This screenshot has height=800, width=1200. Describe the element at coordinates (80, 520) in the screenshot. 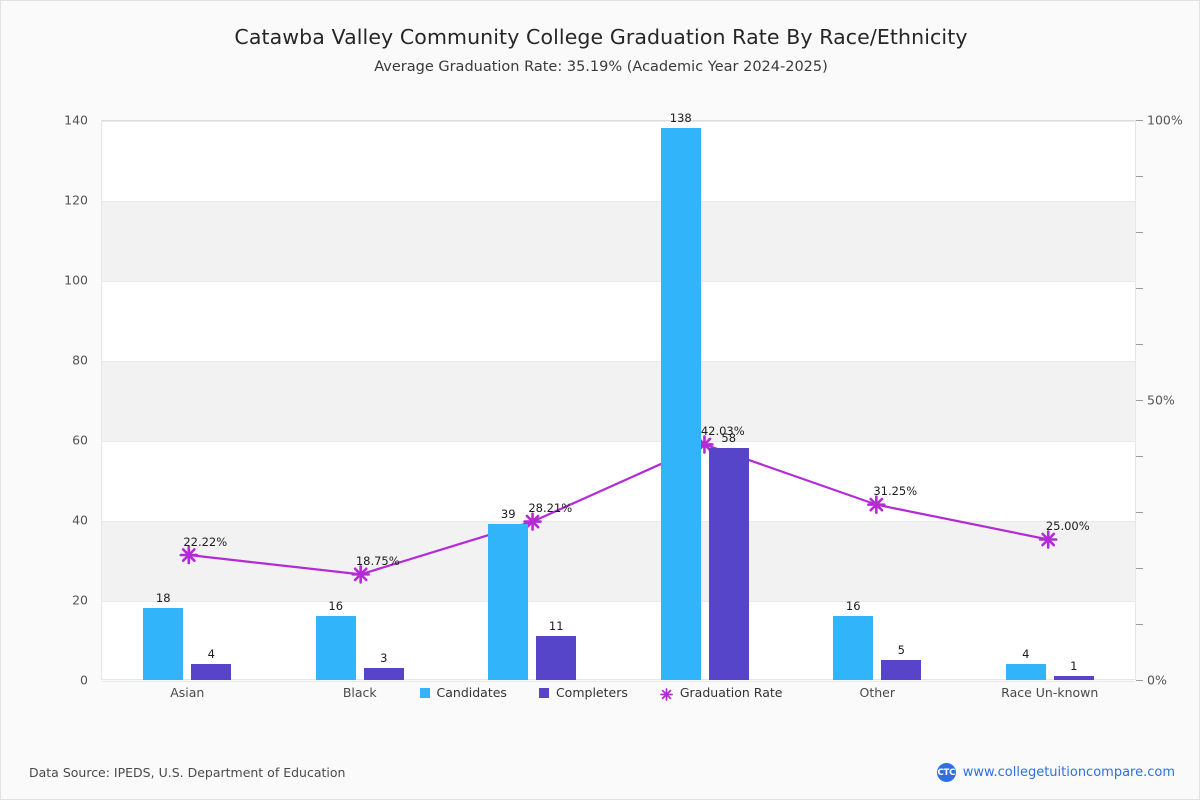

I see `y-axis-tick-label: 40` at that location.